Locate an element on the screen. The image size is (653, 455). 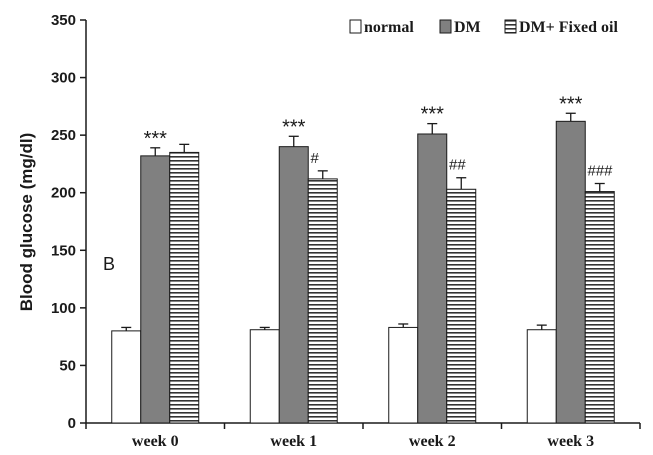
significance-label: ## is located at coordinates (457, 165).